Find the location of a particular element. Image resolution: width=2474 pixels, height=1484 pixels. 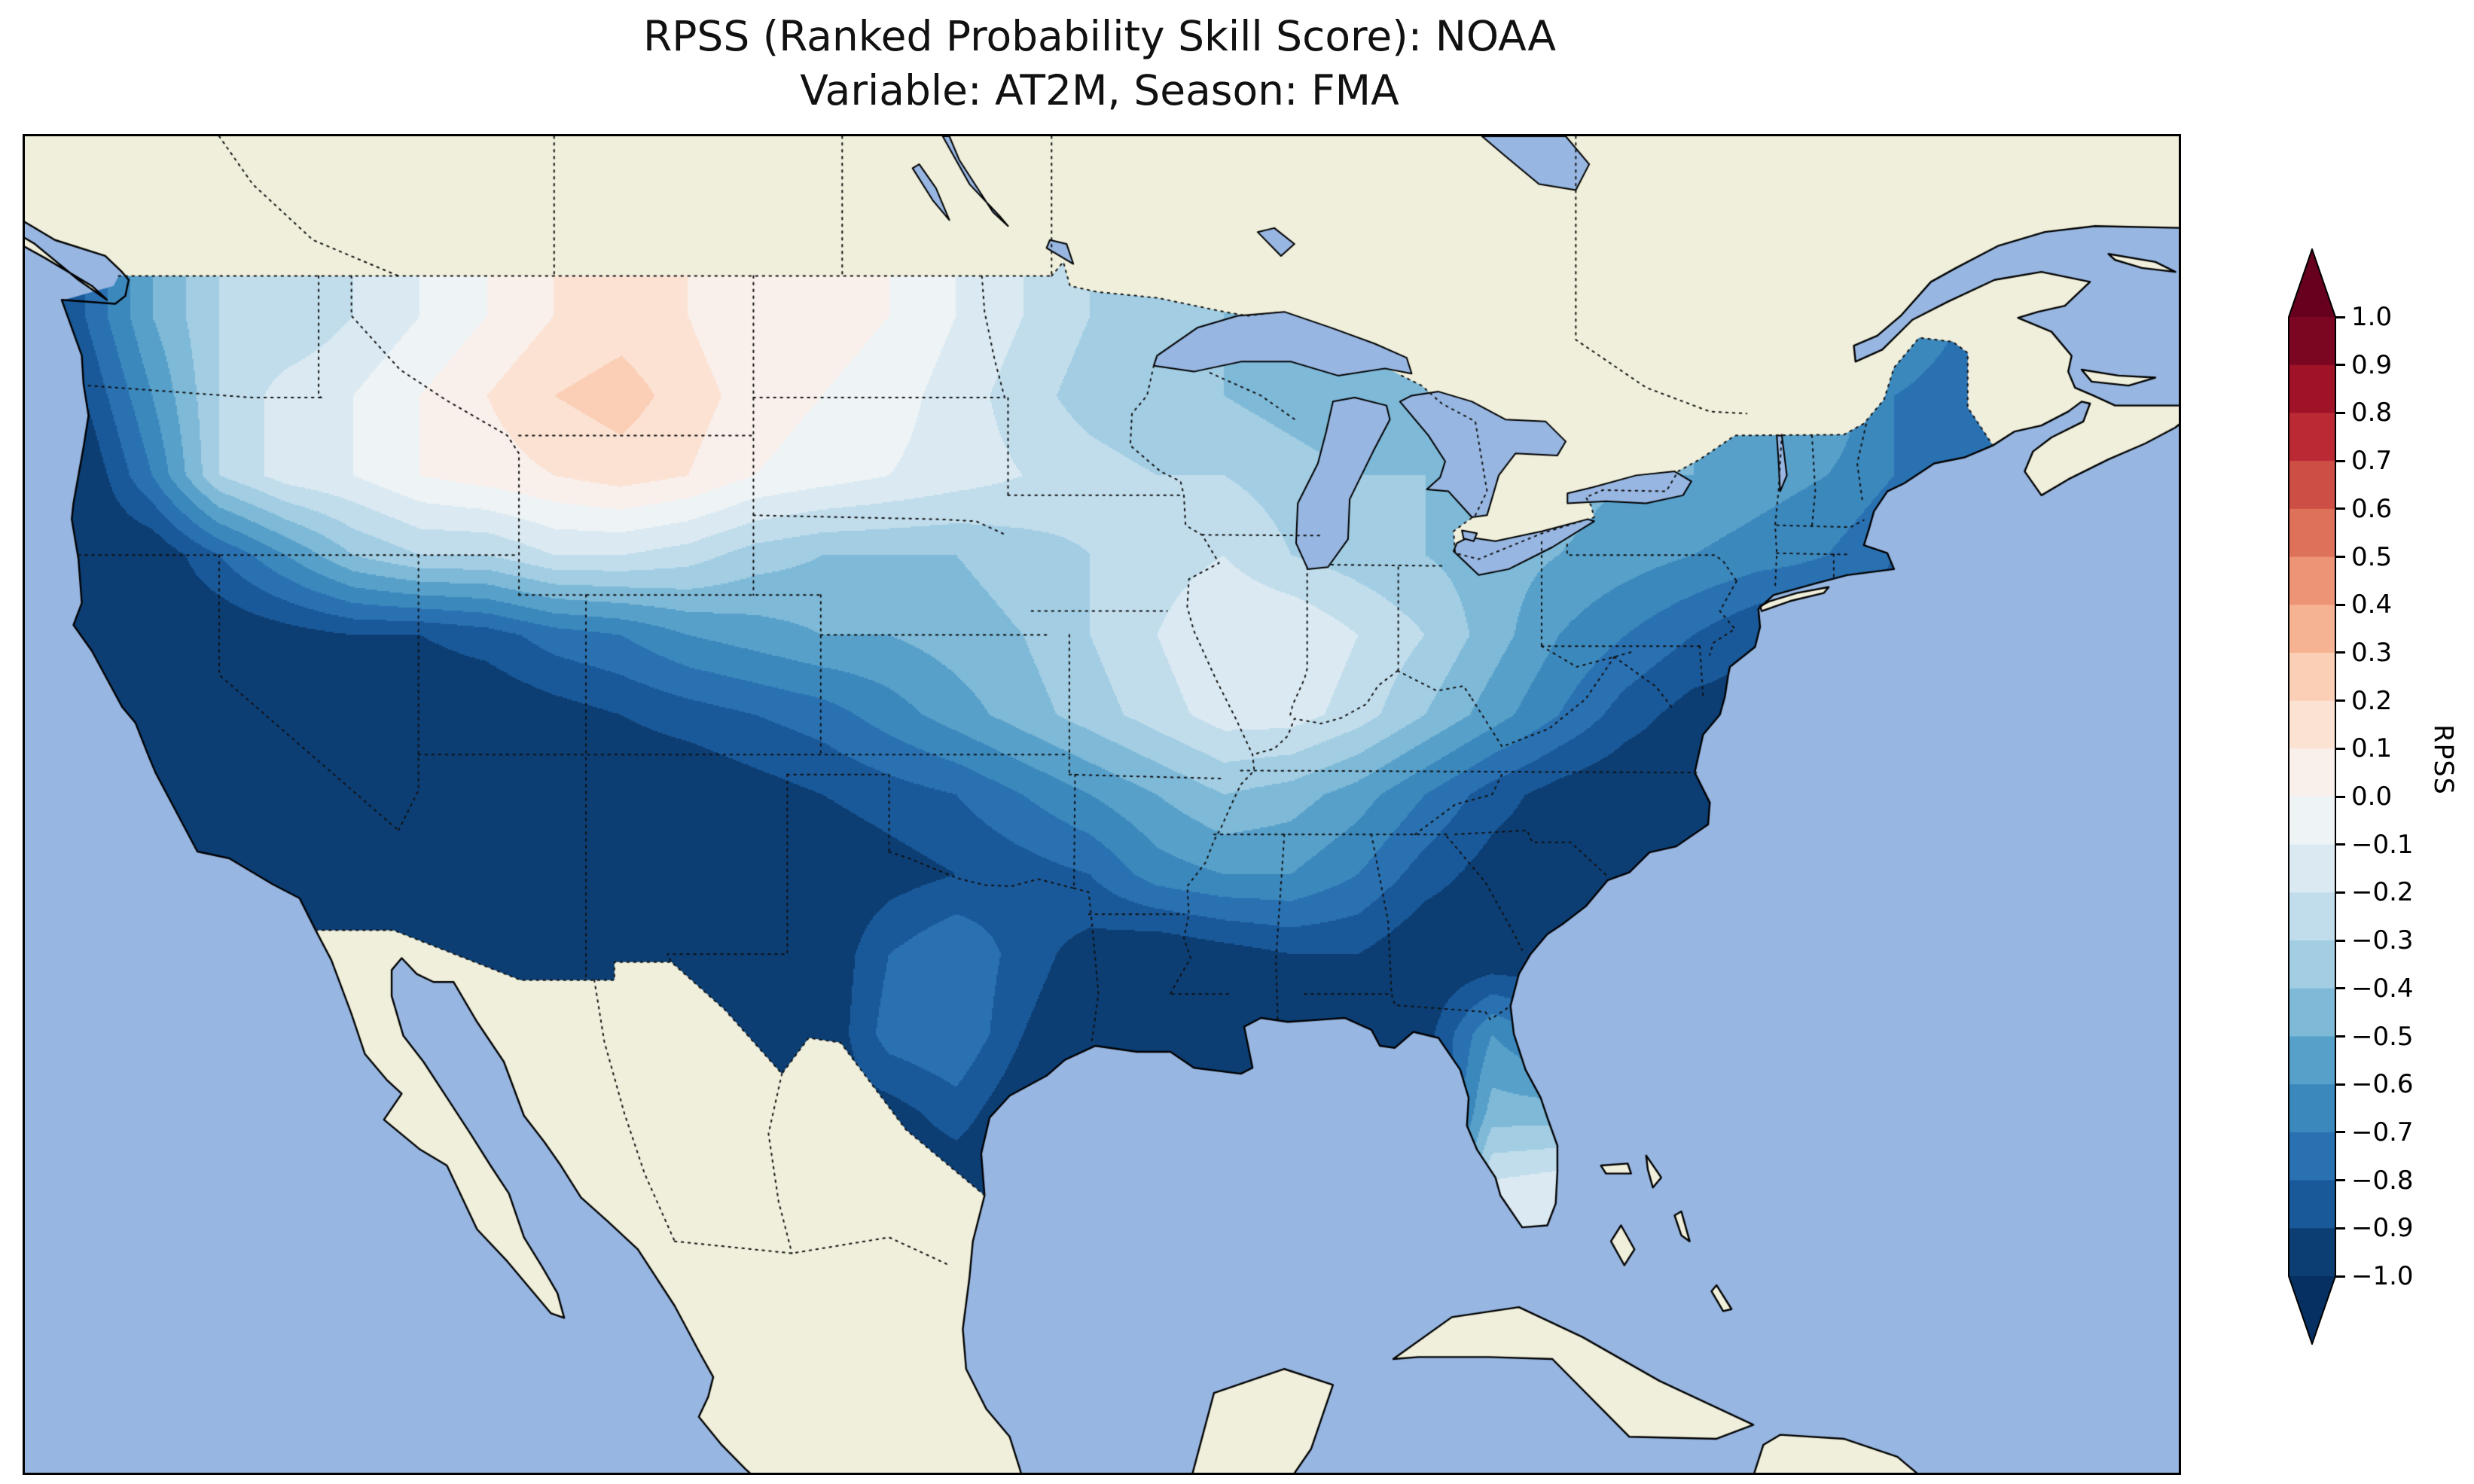

colorbar-axis-label: RPSS is located at coordinates (2443, 759).